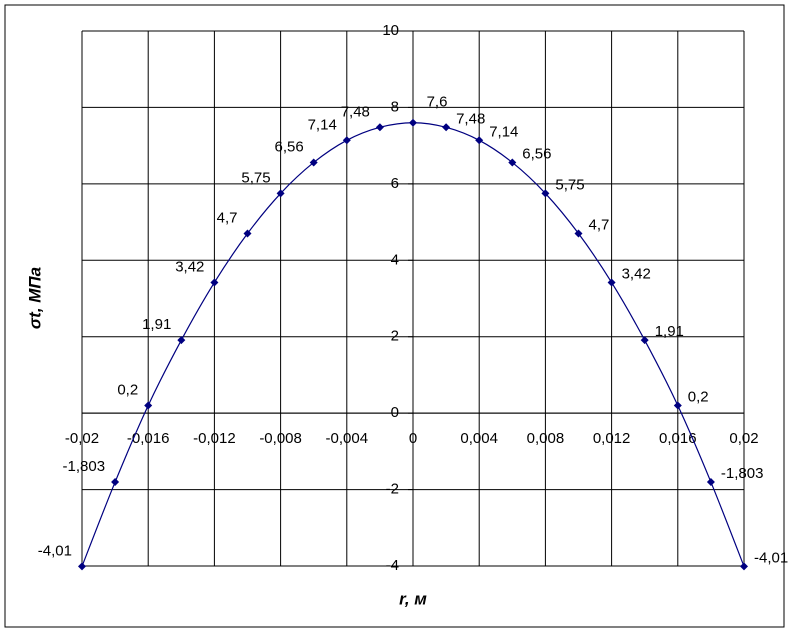 The height and width of the screenshot is (633, 789). Describe the element at coordinates (347, 438) in the screenshot. I see `x-tick-label: -0,004` at that location.